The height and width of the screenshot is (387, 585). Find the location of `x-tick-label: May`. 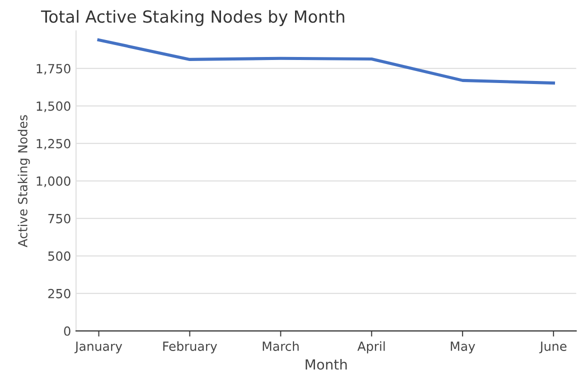

x-tick-label: May is located at coordinates (463, 348).